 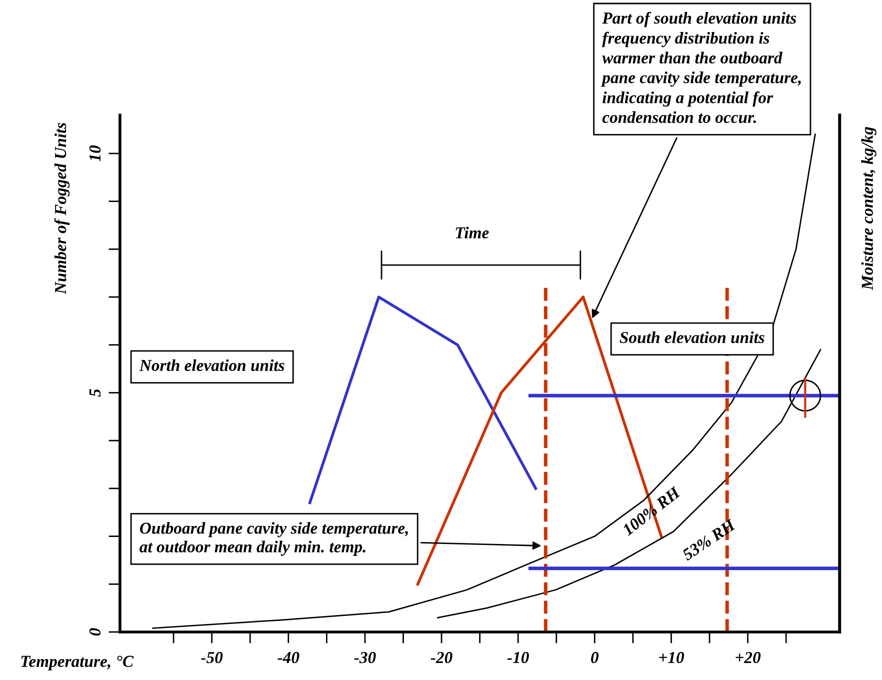 I want to click on x-tick-label: -30, so click(x=365, y=658).